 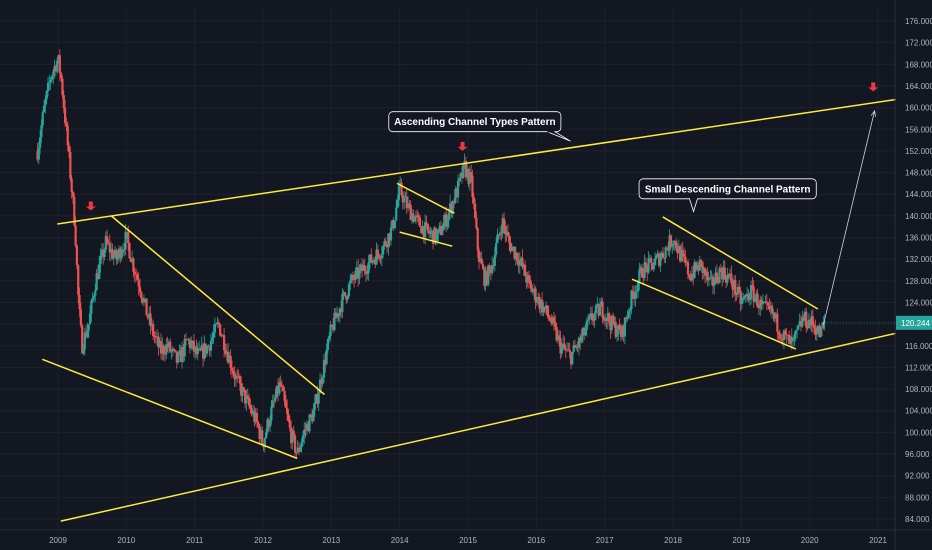 I want to click on y-tick-label: 84.000, so click(x=917, y=519).